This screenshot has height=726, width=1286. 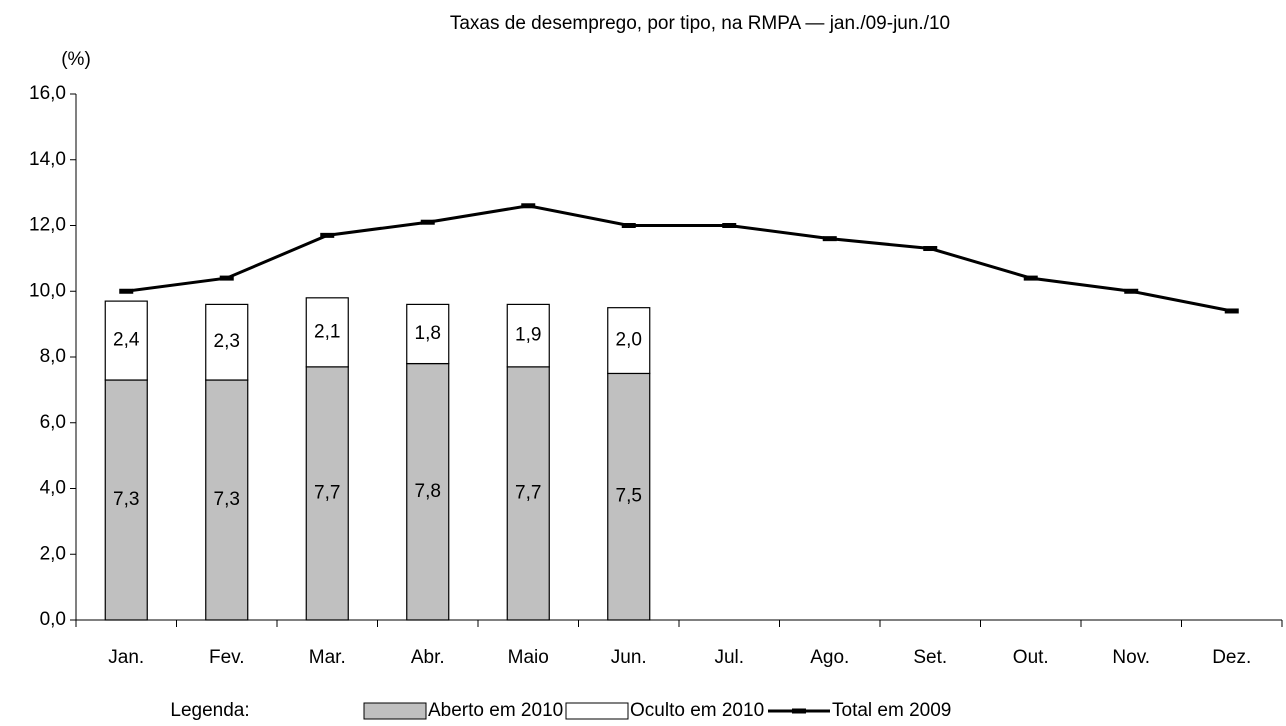 What do you see at coordinates (53, 553) in the screenshot?
I see `y-tick-label: 2,0` at bounding box center [53, 553].